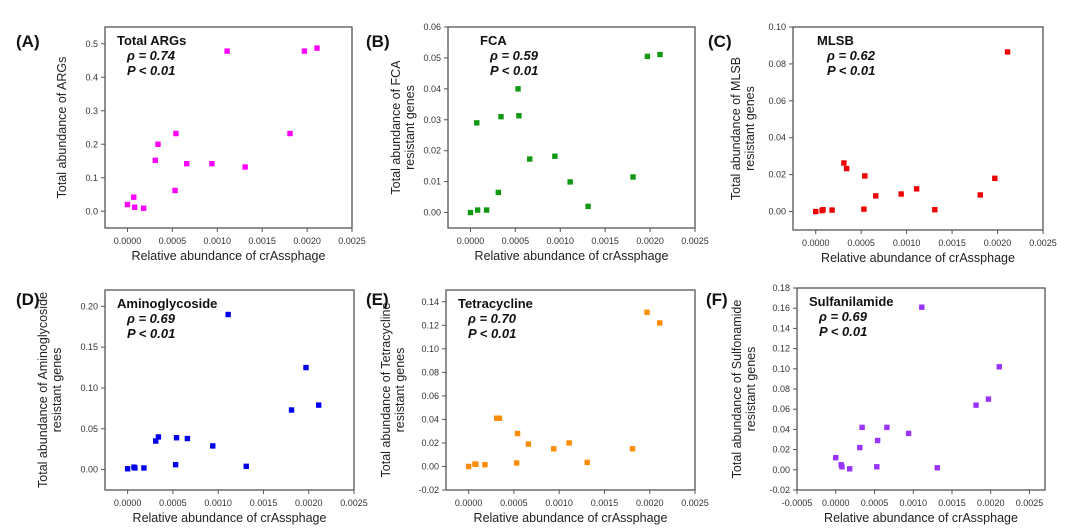 This screenshot has width=1080, height=530. I want to click on y-tick-label: 0.5, so click(91, 44).